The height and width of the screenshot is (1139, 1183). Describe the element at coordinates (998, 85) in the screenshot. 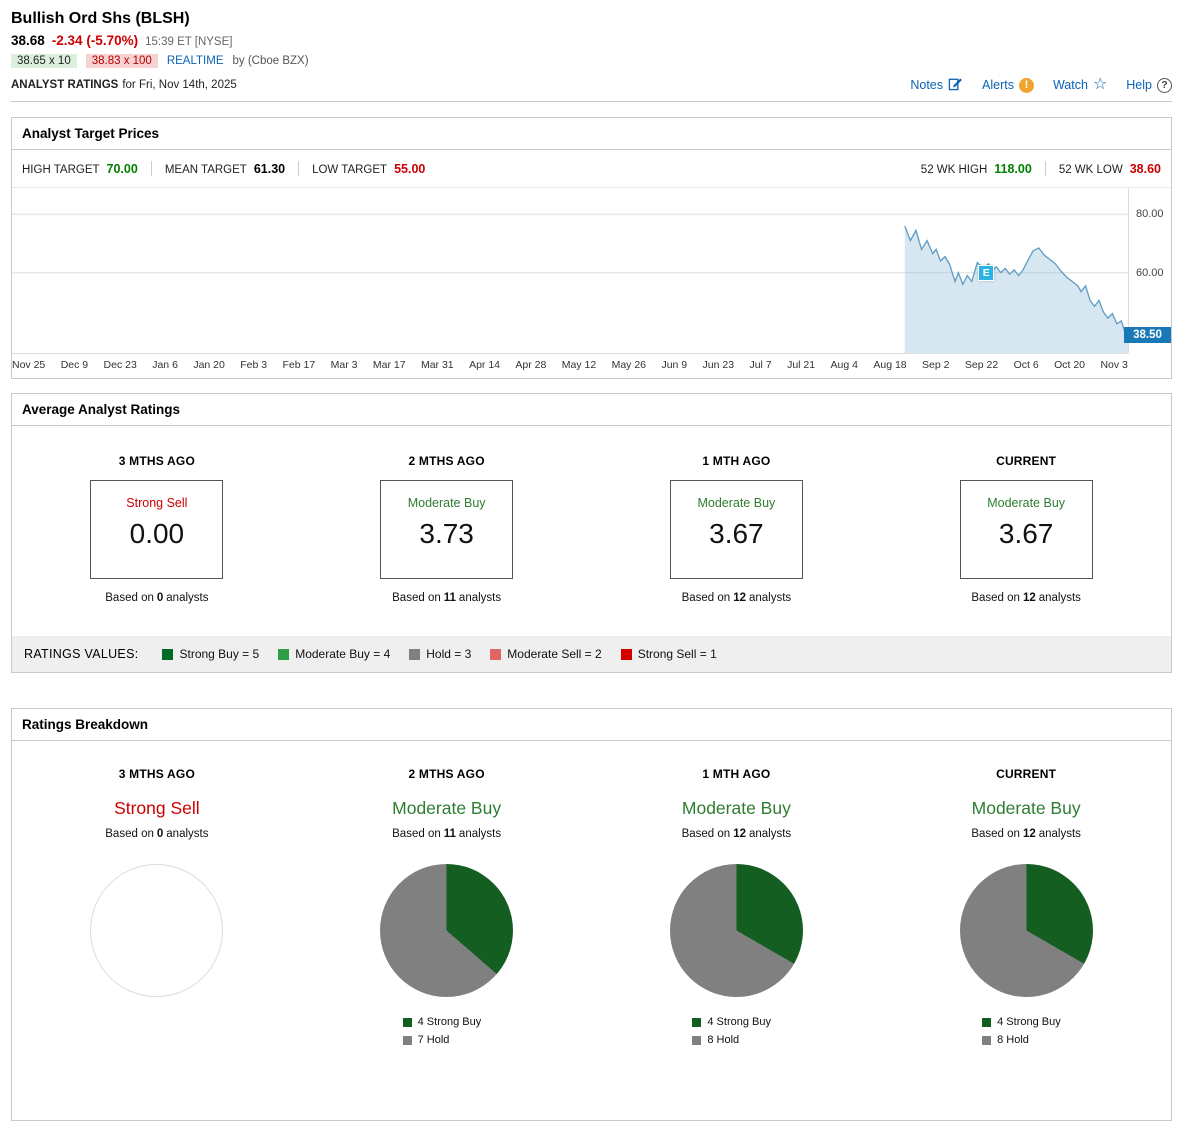

I see `alerts-label: Alerts` at that location.